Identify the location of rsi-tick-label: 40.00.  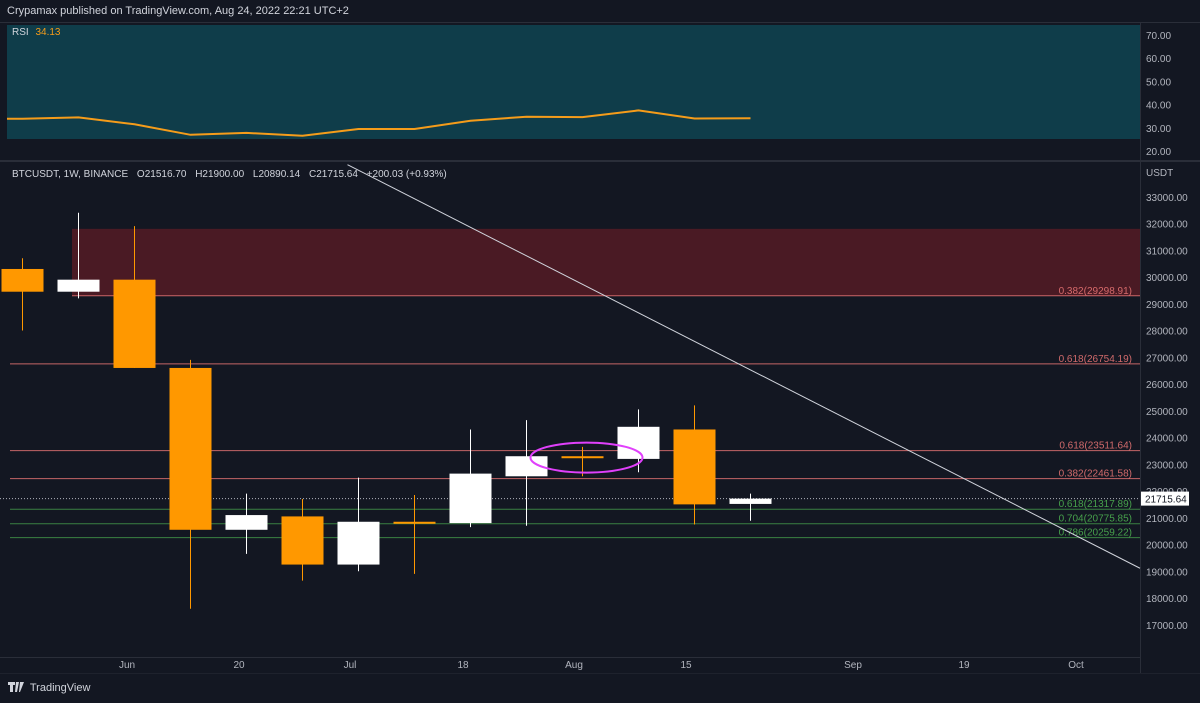
(1158, 106).